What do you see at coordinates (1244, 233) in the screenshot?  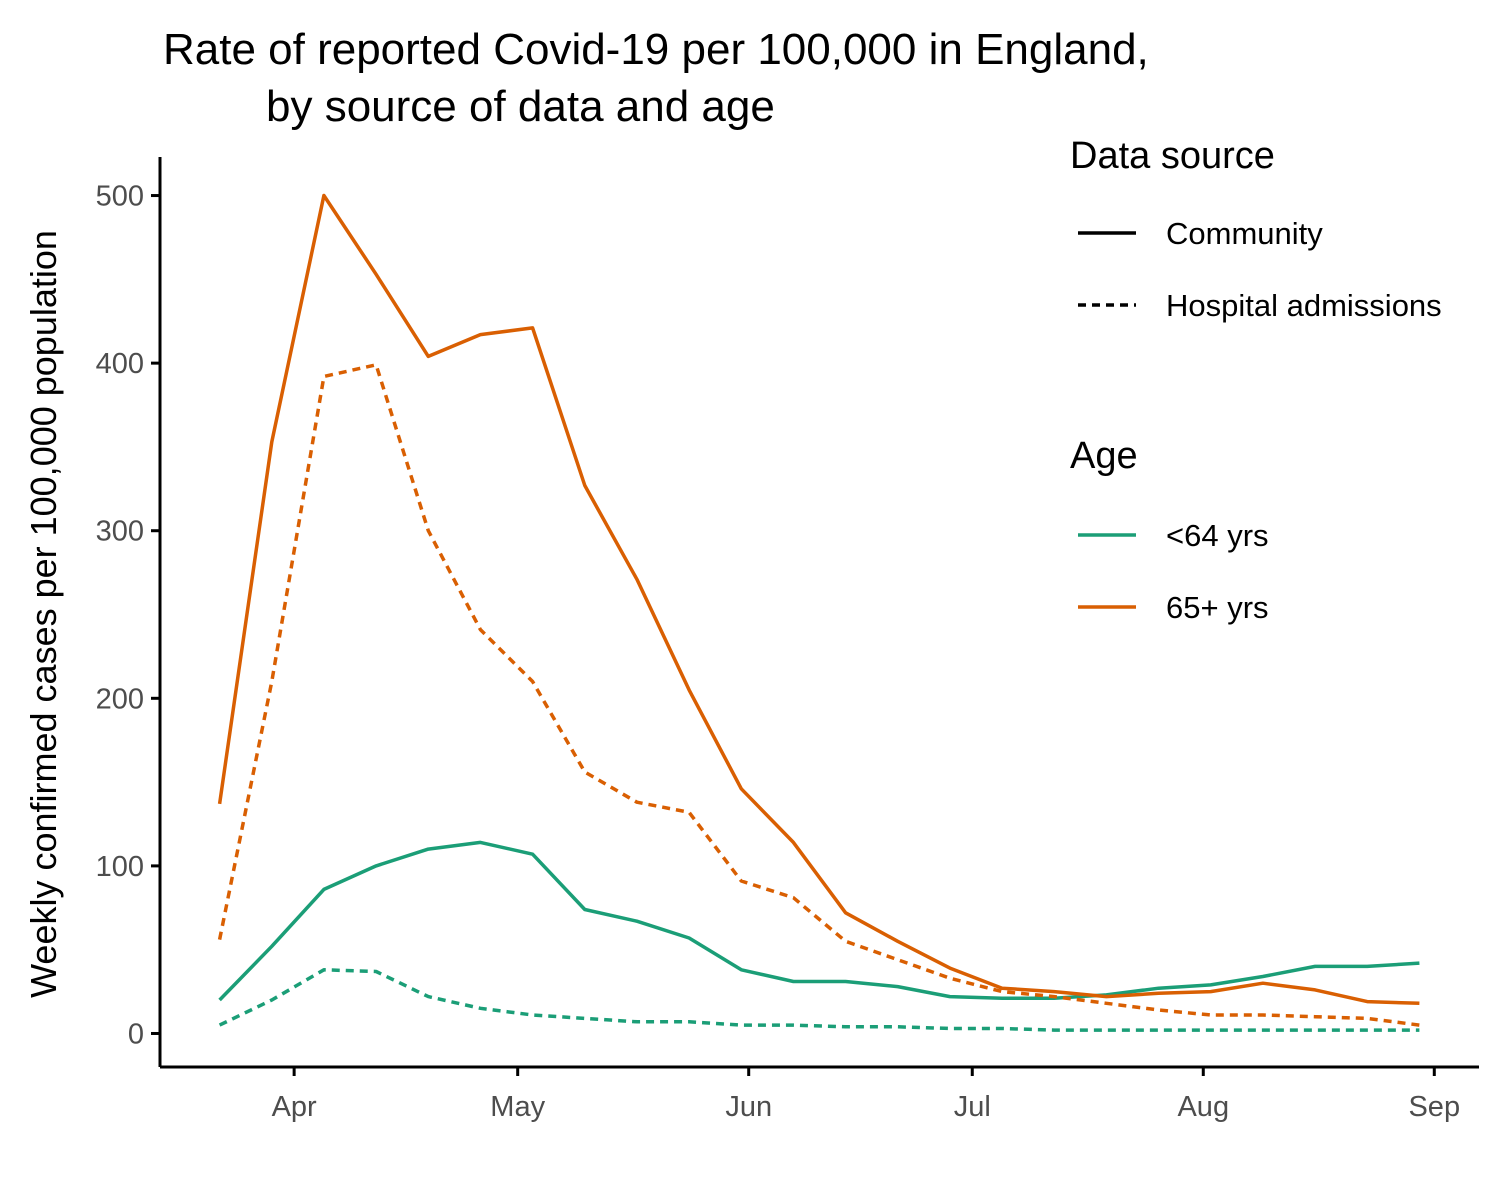 I see `legend-label-community: Community` at bounding box center [1244, 233].